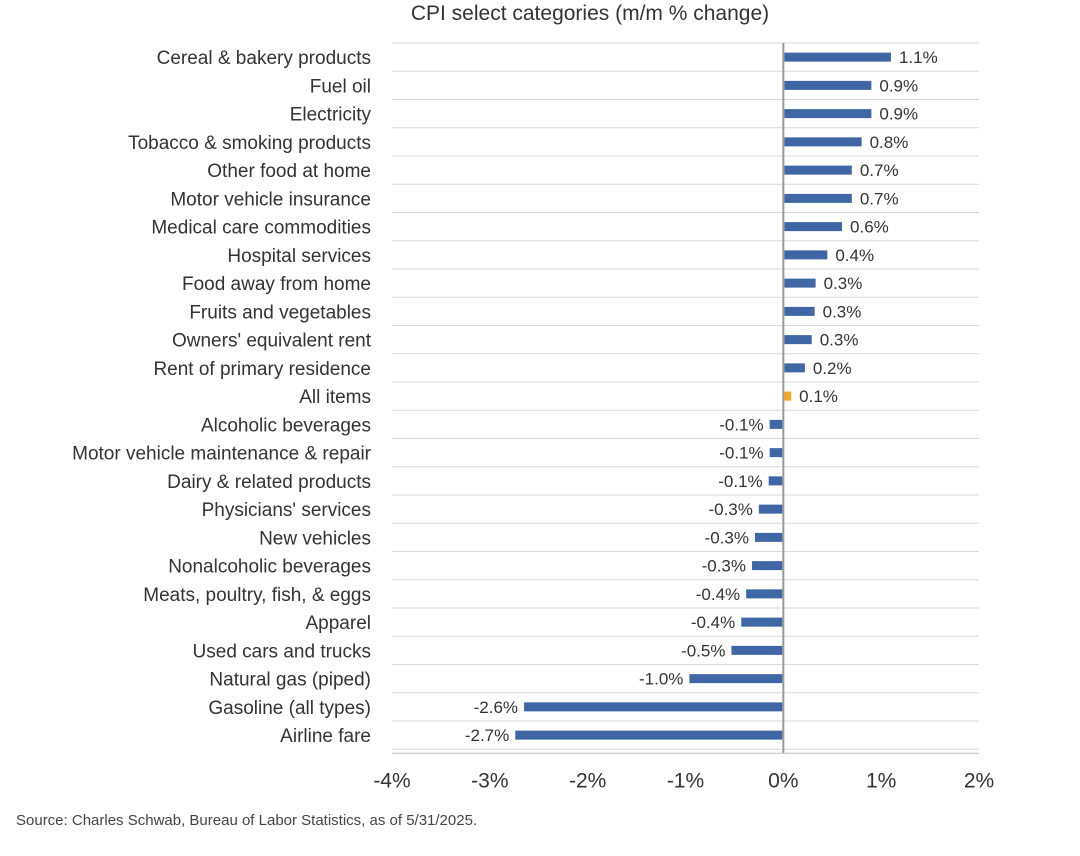 The image size is (1080, 856). I want to click on category-label: Medical care commodities, so click(261, 228).